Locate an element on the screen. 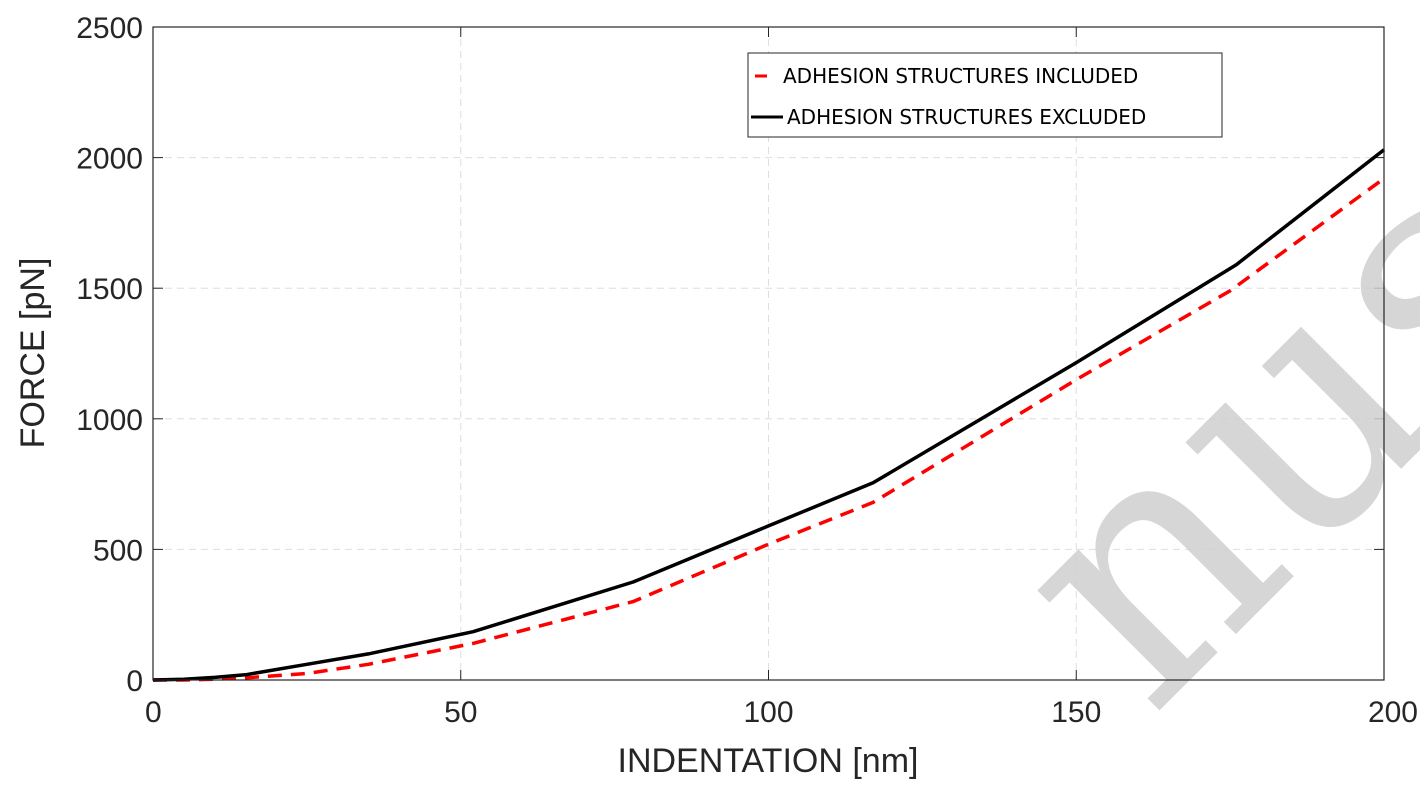  y-tick-label: 0 is located at coordinates (134, 681).